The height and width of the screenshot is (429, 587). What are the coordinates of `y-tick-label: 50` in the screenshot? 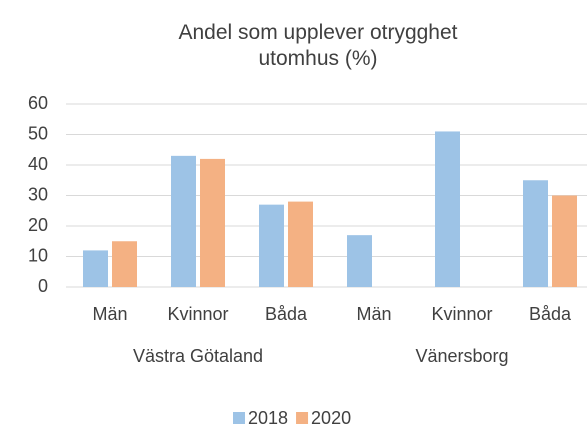 It's located at (38, 133).